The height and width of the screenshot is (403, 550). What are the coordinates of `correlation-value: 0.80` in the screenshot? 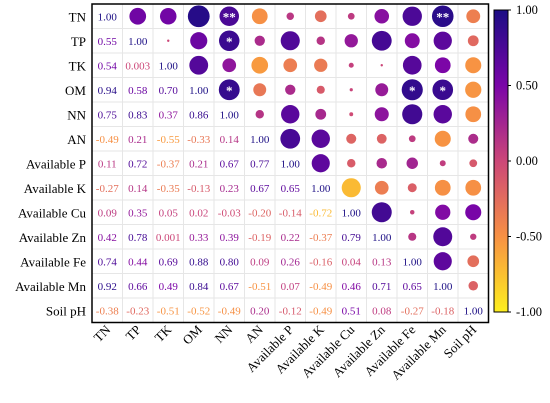 It's located at (230, 262).